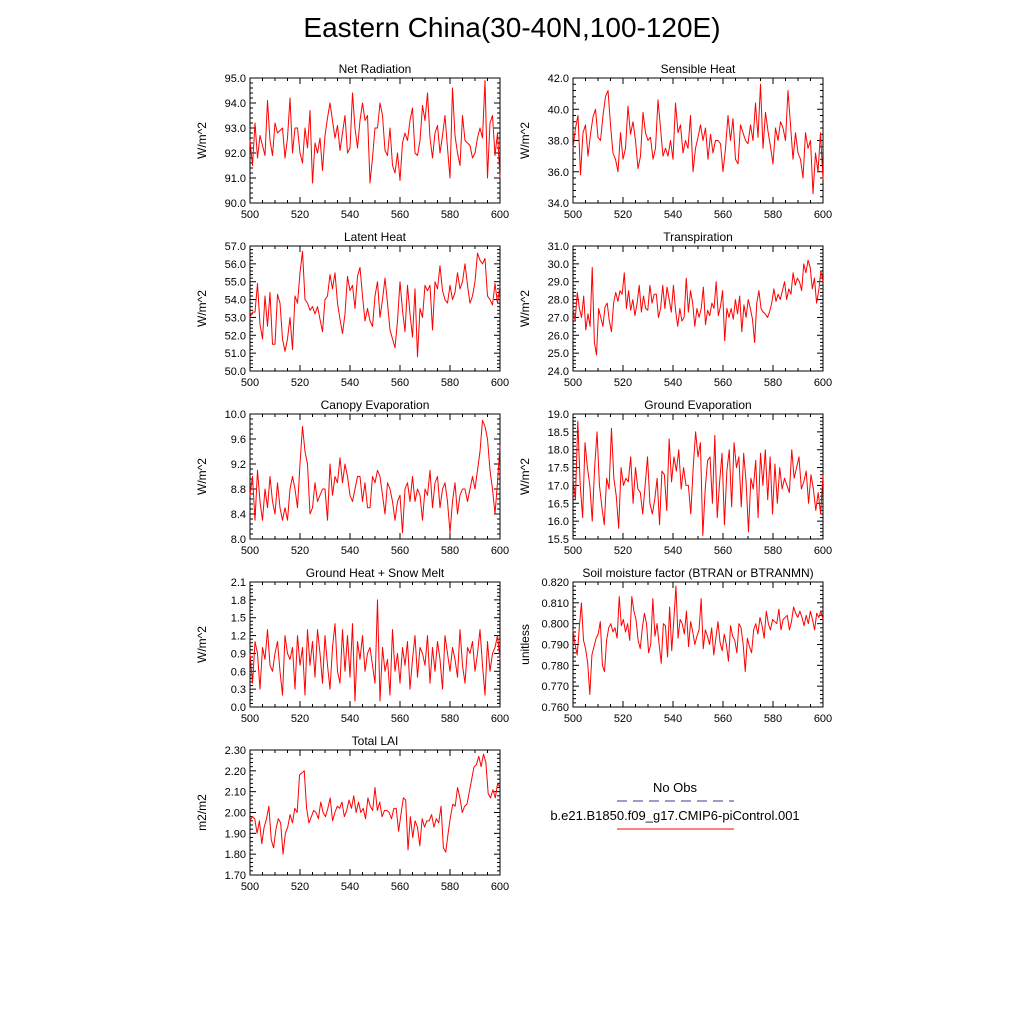 The height and width of the screenshot is (1024, 1024). Describe the element at coordinates (235, 372) in the screenshot. I see `y-tick-label: 50.0` at that location.